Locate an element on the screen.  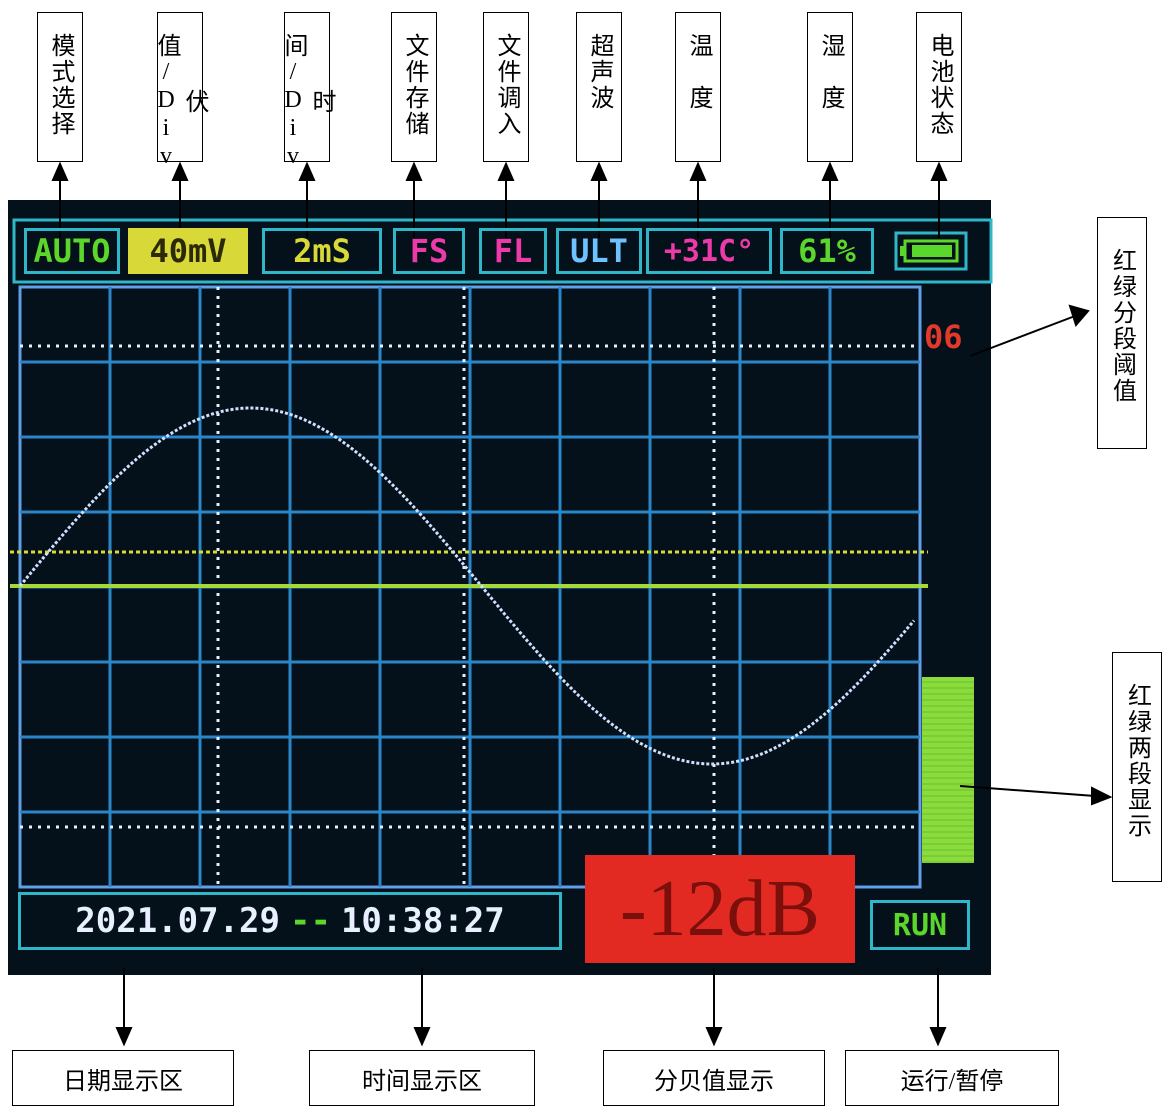
callout-time-div: 时间/Div is located at coordinates (307, 91).